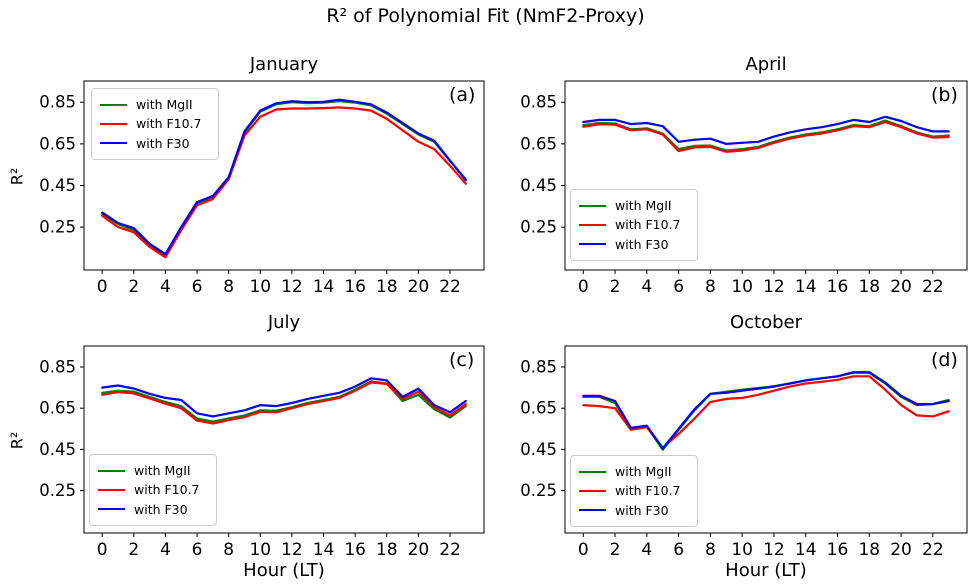 The image size is (971, 584). What do you see at coordinates (228, 287) in the screenshot?
I see `x-tick-label-january: 8` at bounding box center [228, 287].